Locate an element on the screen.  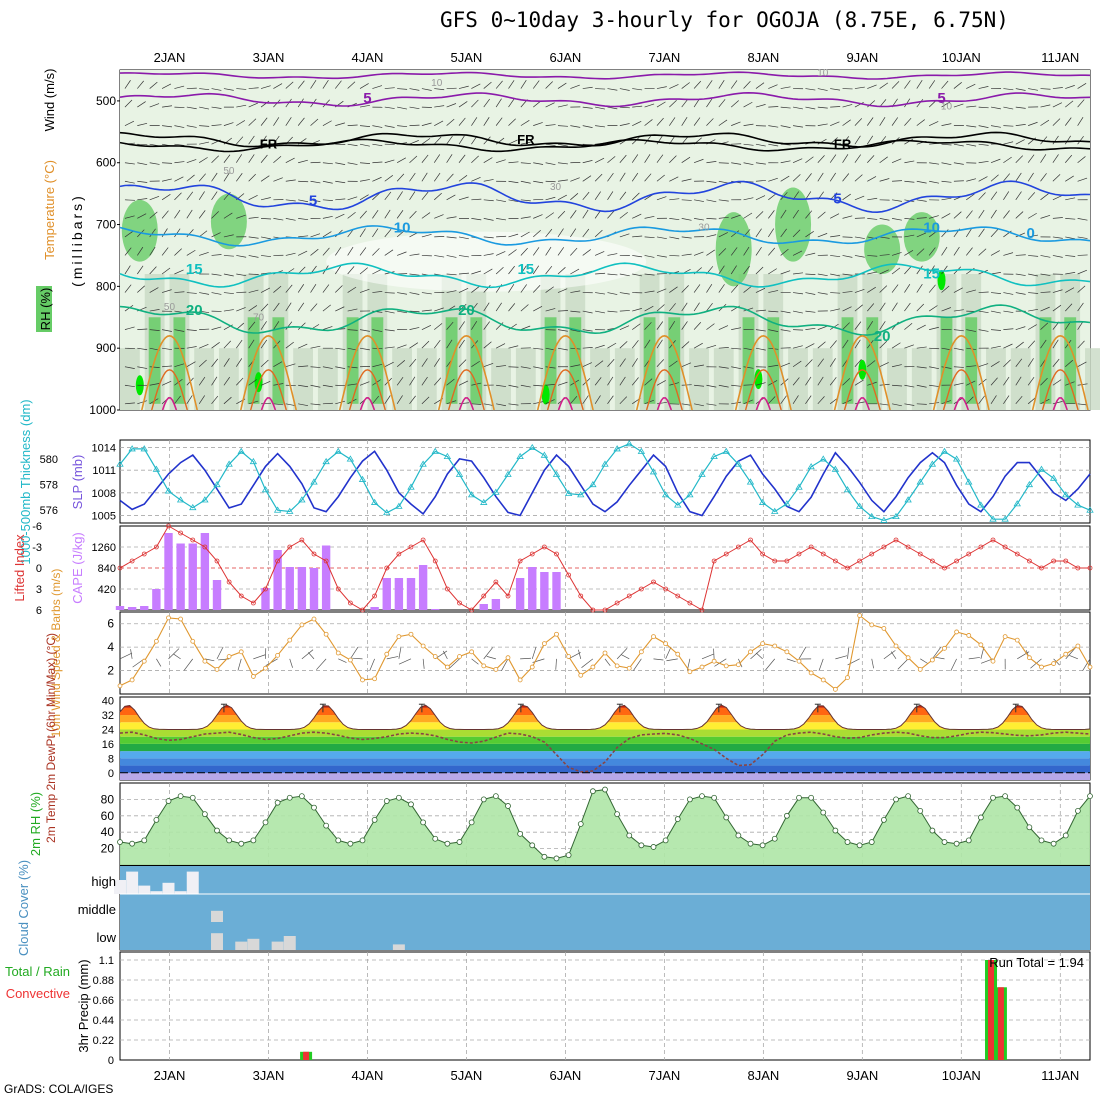
surface-wind-barb is located at coordinates (220, 653).